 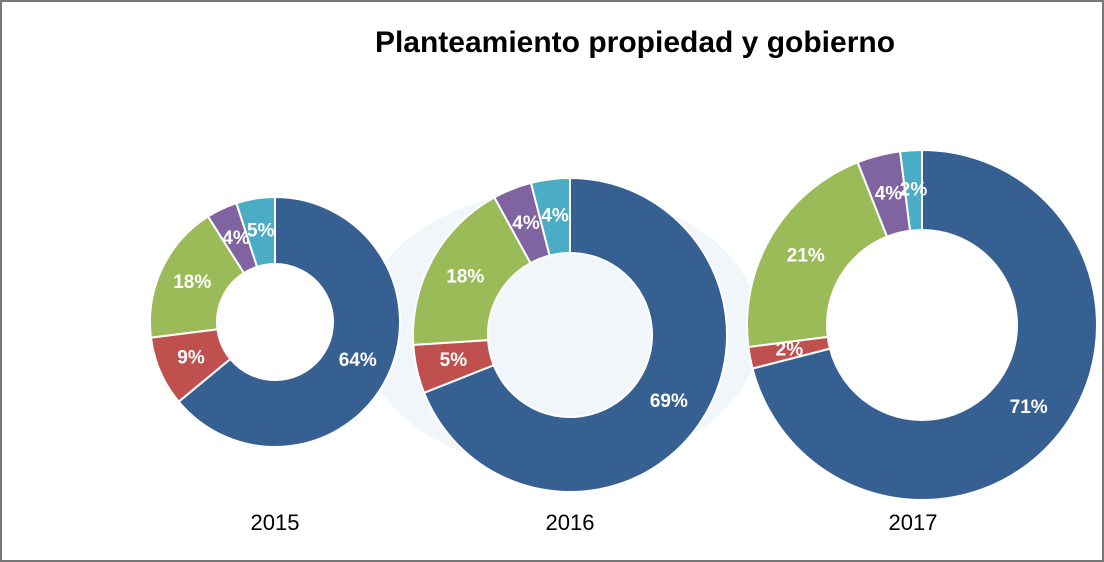 I want to click on data-label: 9%, so click(x=191, y=357).